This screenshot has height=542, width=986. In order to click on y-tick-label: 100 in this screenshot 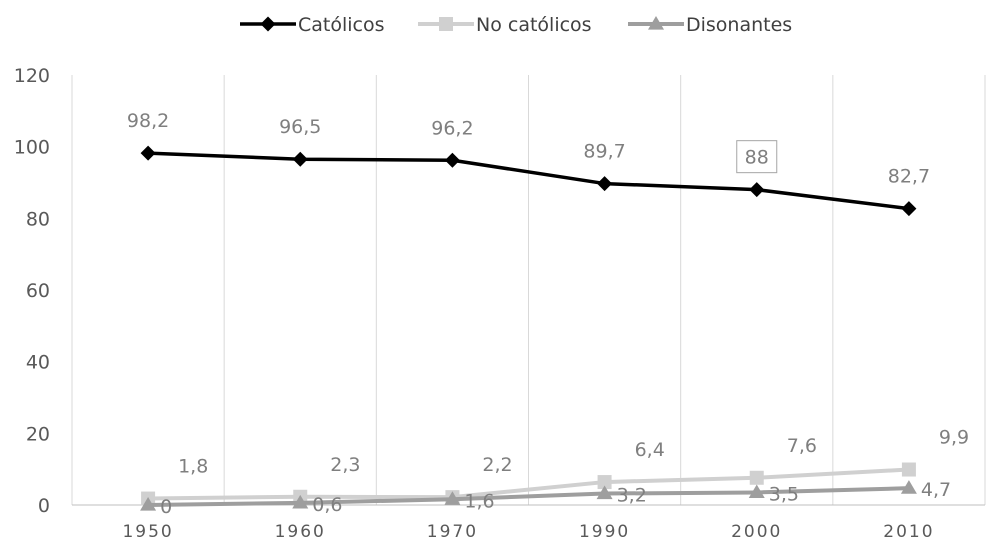, I will do `click(32, 148)`.